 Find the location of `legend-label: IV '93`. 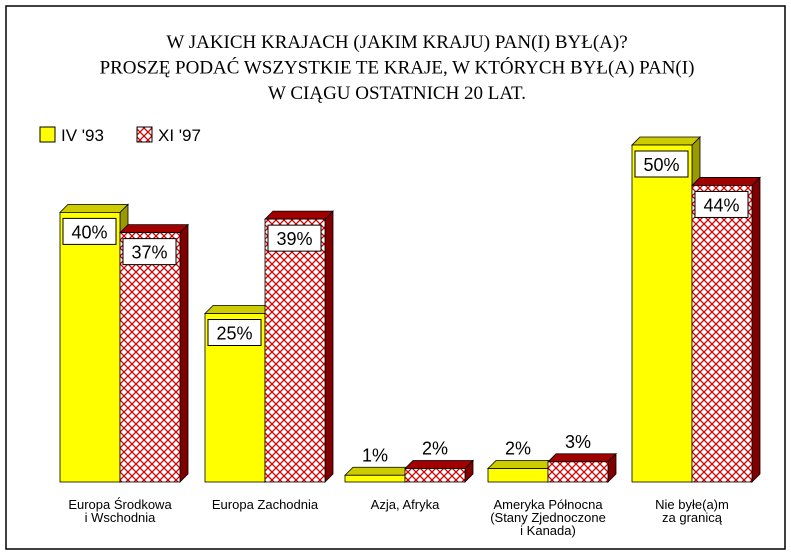

legend-label: IV '93 is located at coordinates (82, 135).